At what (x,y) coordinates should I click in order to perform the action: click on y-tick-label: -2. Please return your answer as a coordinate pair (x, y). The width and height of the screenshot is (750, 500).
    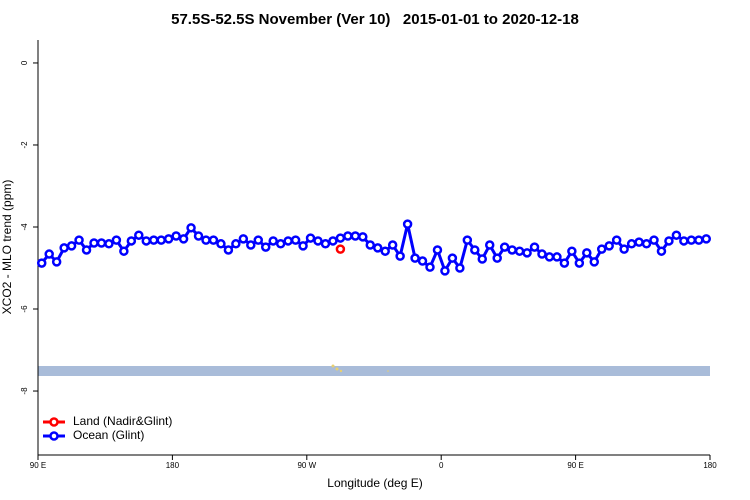
    Looking at the image, I should click on (24, 145).